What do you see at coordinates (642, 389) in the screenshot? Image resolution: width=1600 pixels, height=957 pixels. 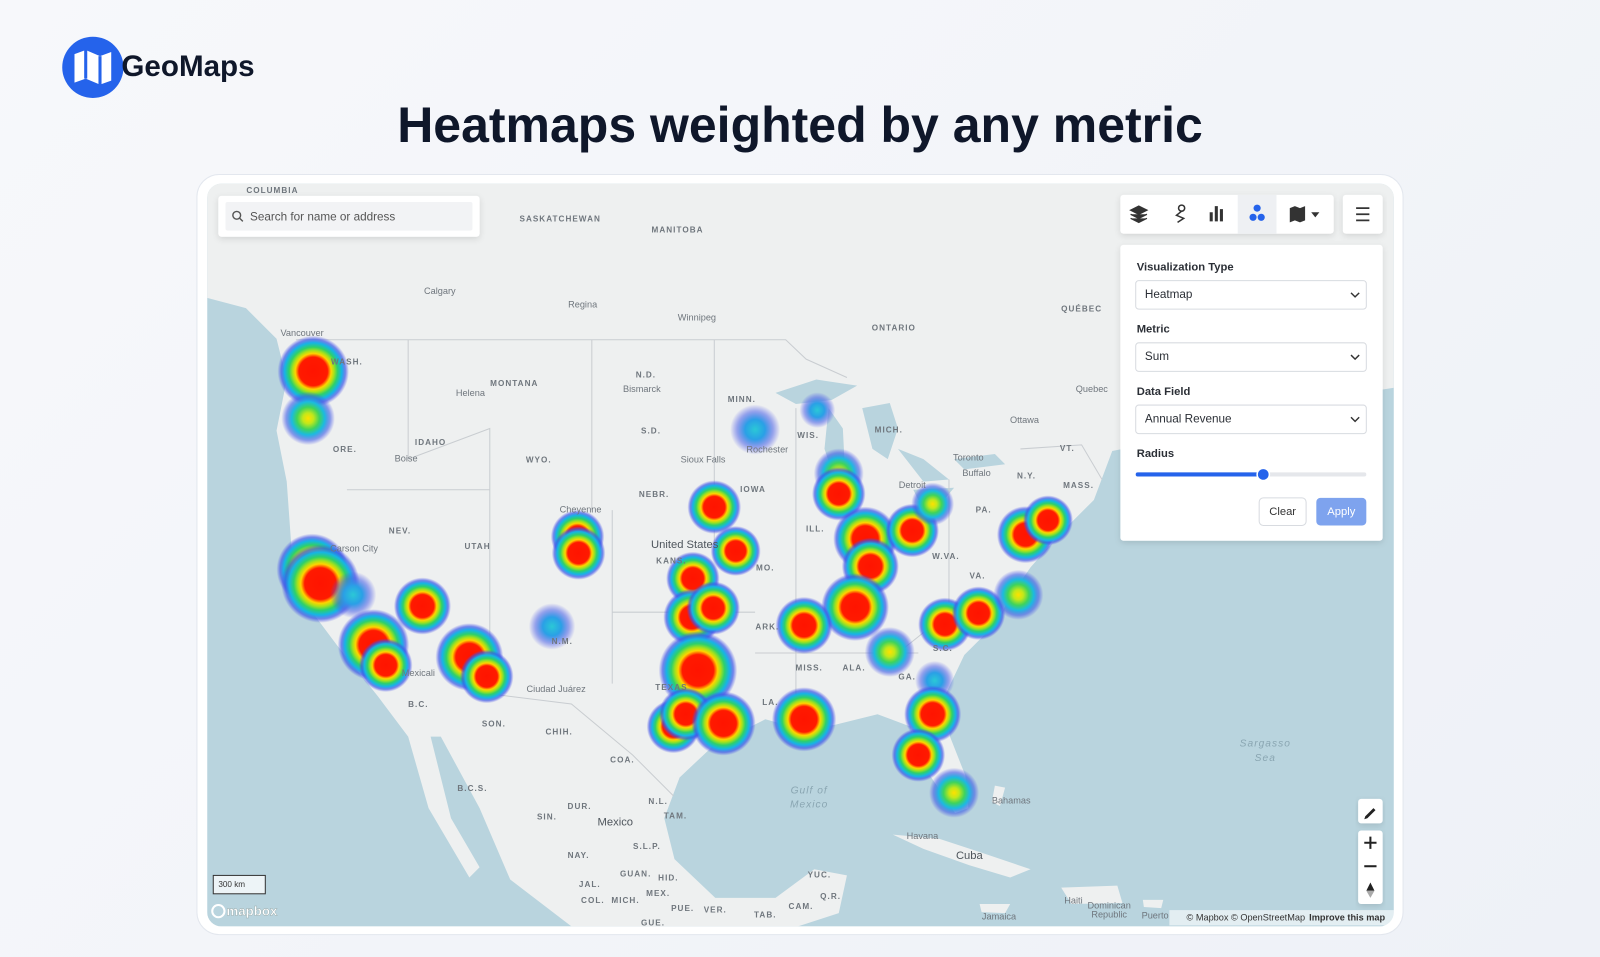 I see `map-label: Bismarck` at bounding box center [642, 389].